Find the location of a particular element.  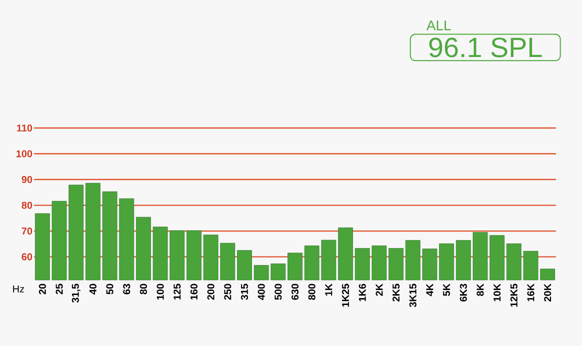

x-tick-label: 20 is located at coordinates (42, 289).